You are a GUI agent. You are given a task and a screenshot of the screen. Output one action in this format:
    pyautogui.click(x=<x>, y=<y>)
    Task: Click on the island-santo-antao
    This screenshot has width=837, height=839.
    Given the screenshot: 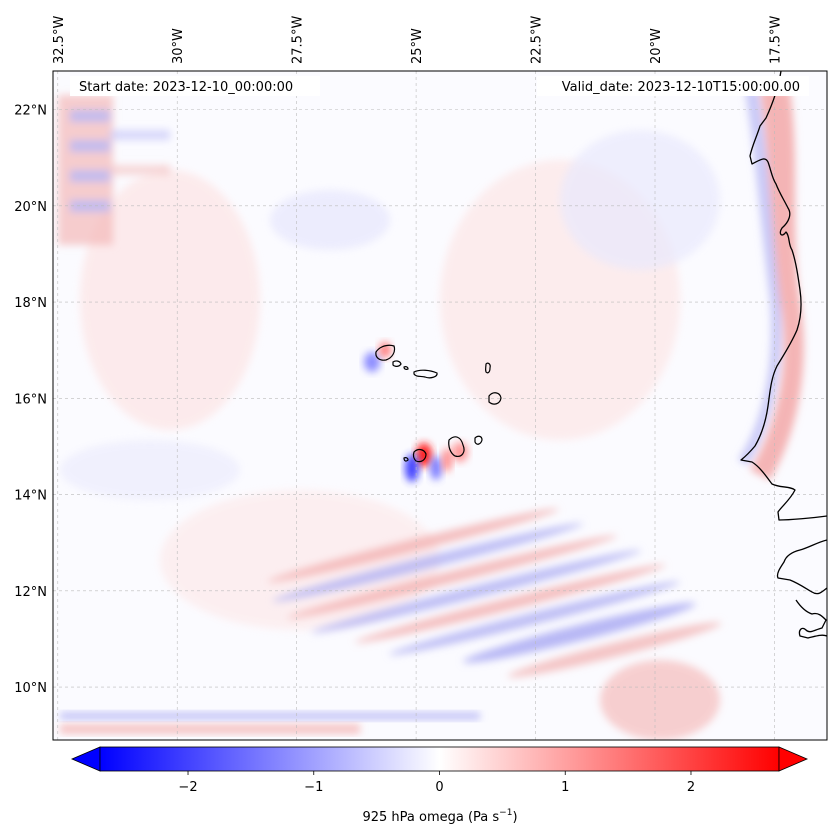 What is the action you would take?
    pyautogui.click(x=385, y=352)
    